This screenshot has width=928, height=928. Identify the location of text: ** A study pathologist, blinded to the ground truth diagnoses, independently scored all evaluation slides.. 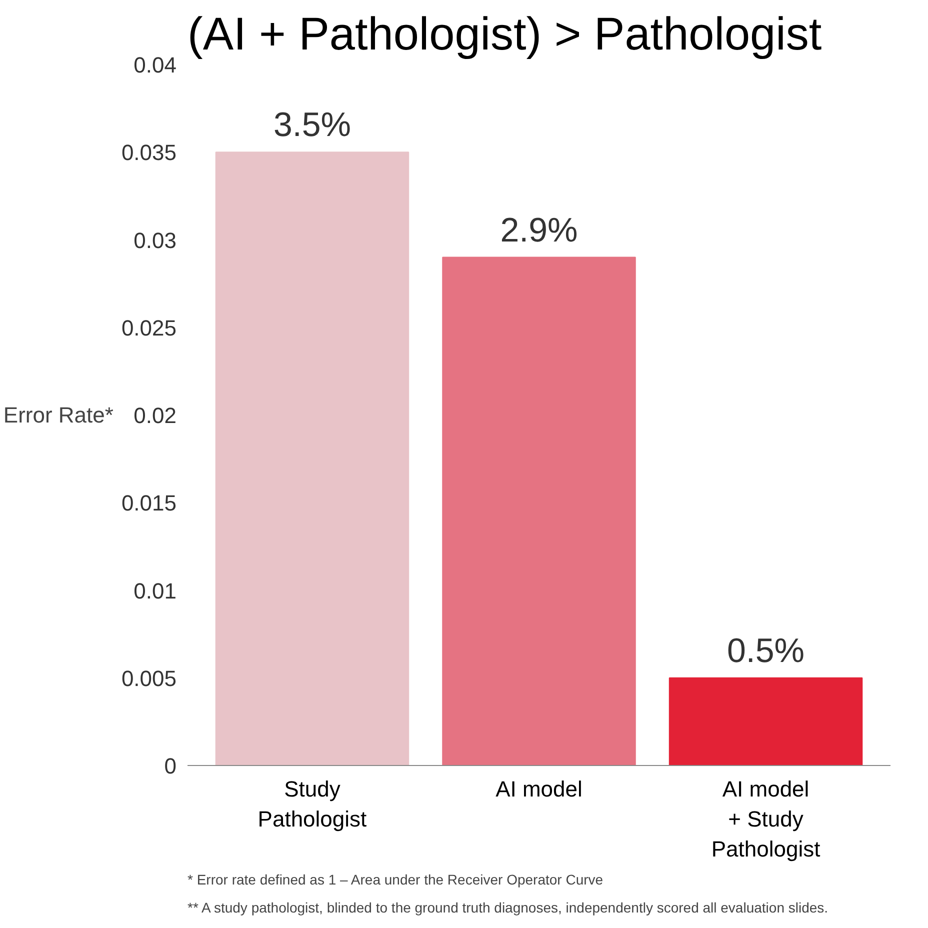
(508, 908).